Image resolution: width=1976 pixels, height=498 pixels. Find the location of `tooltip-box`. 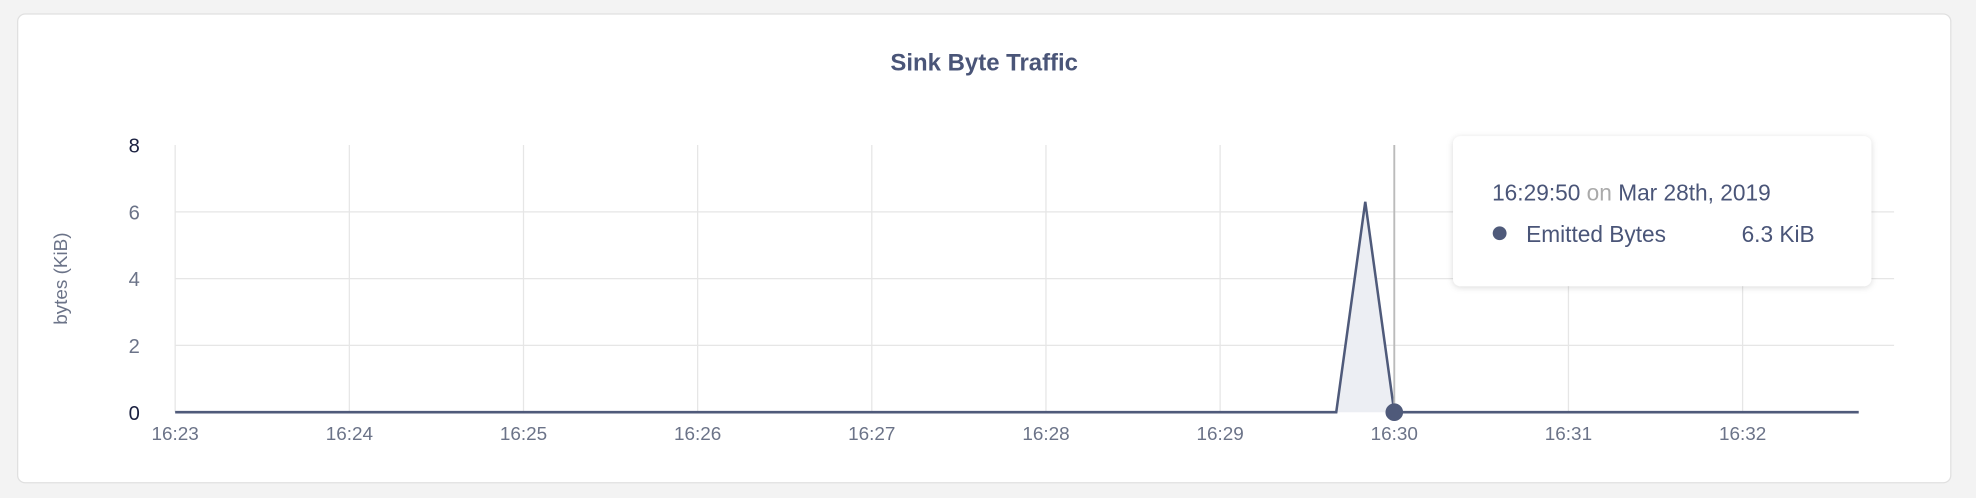

tooltip-box is located at coordinates (1662, 211).